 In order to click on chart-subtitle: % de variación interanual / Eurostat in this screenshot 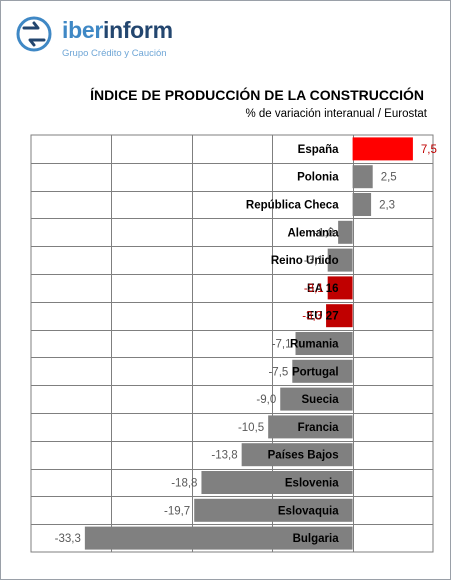, I will do `click(336, 114)`.